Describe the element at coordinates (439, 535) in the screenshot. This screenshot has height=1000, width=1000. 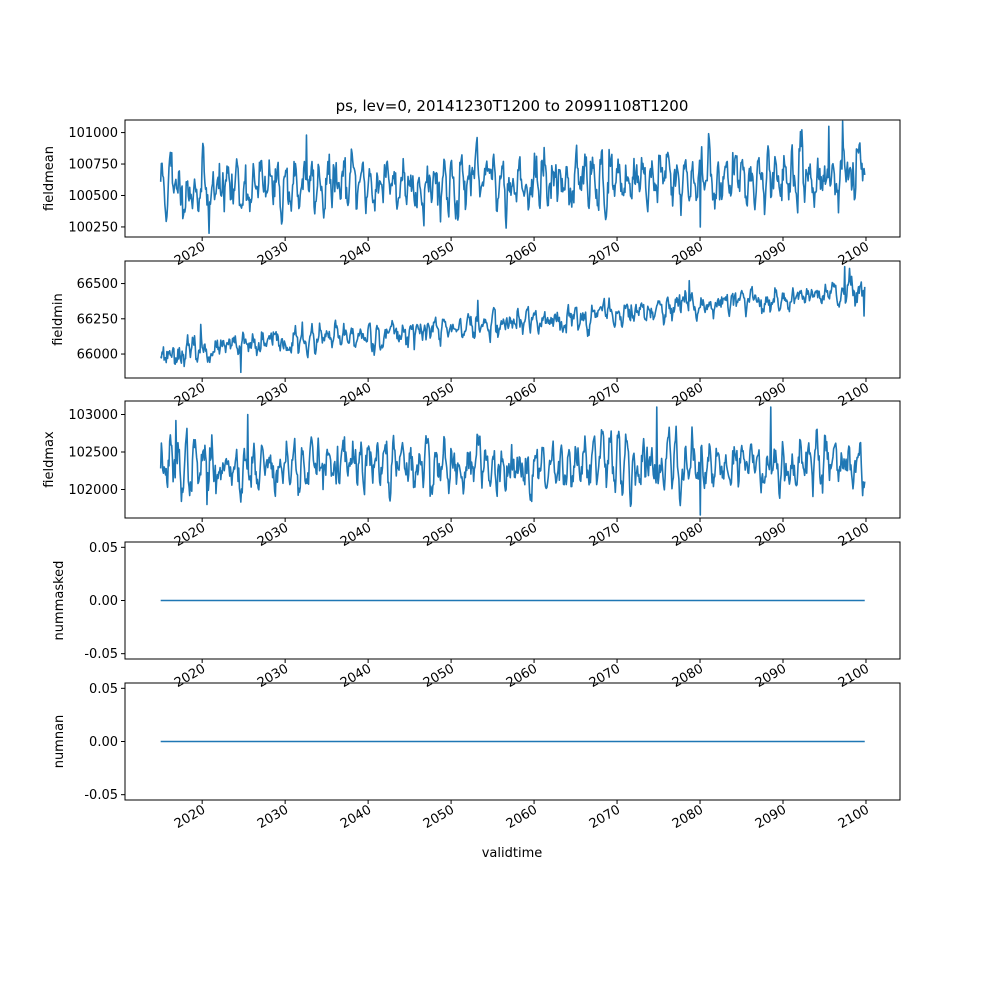
I see `fieldmax-x-tick-label: 2050` at that location.